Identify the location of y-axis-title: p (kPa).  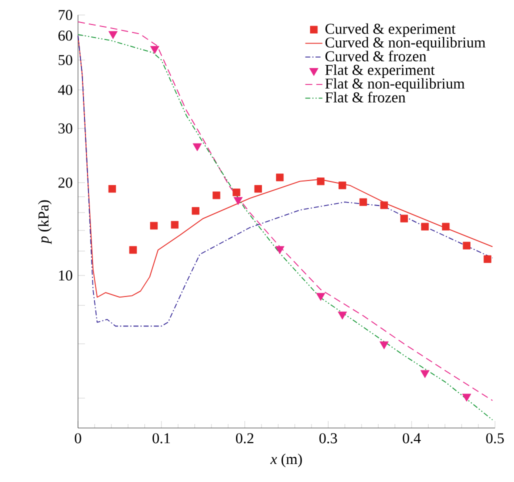
(45, 222).